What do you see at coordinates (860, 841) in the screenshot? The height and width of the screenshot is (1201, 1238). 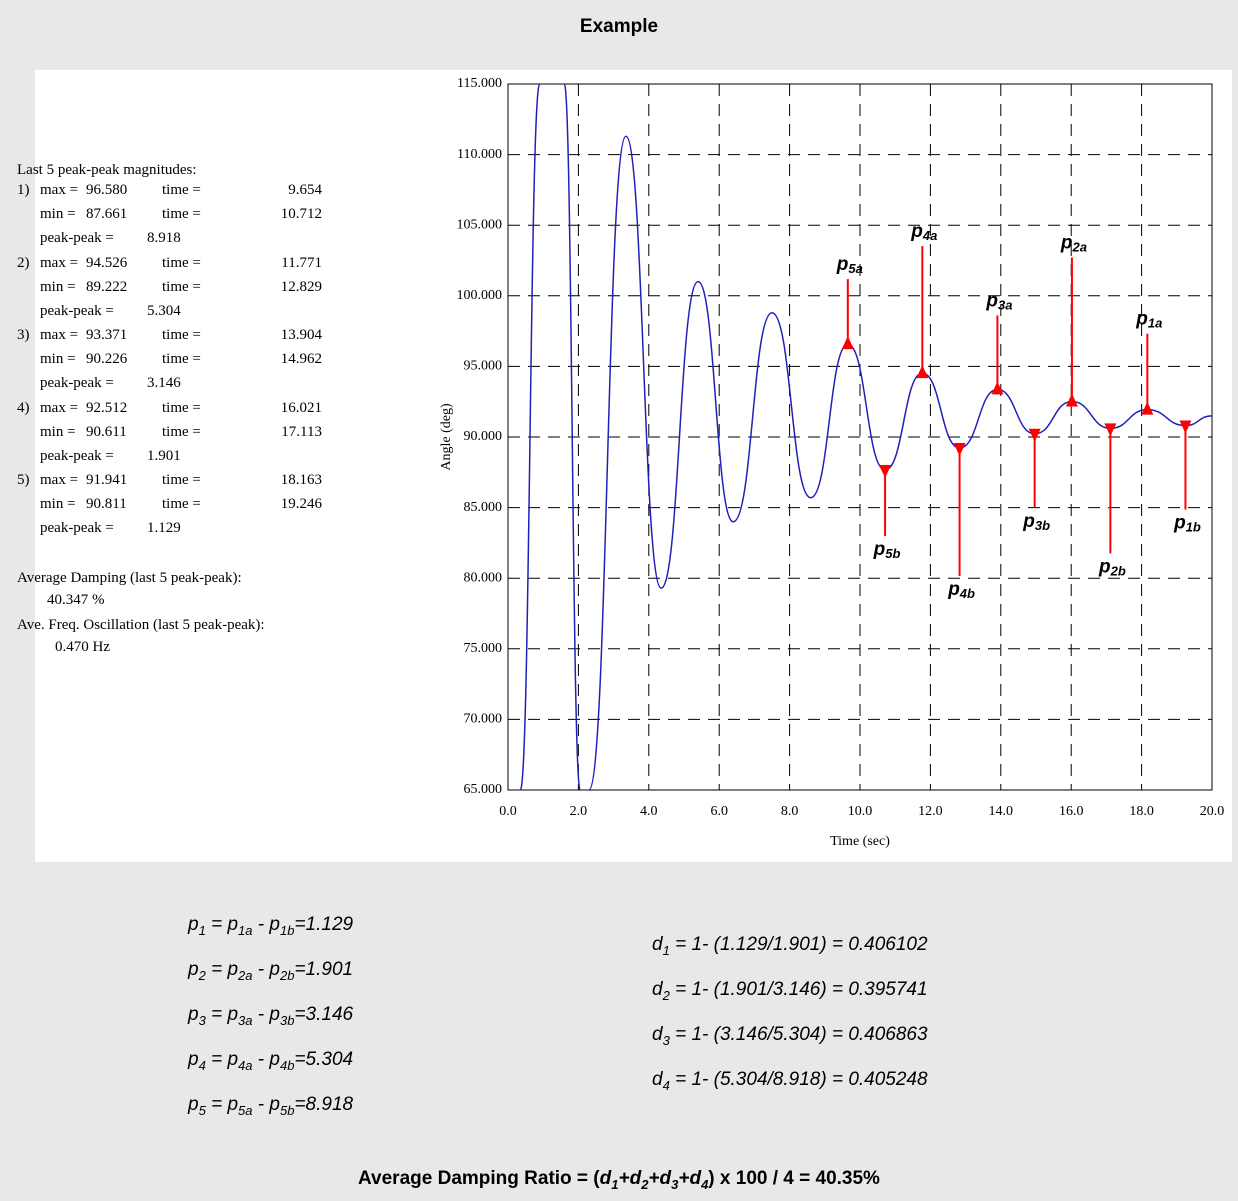 I see `x-axis-label: Time (sec)` at bounding box center [860, 841].